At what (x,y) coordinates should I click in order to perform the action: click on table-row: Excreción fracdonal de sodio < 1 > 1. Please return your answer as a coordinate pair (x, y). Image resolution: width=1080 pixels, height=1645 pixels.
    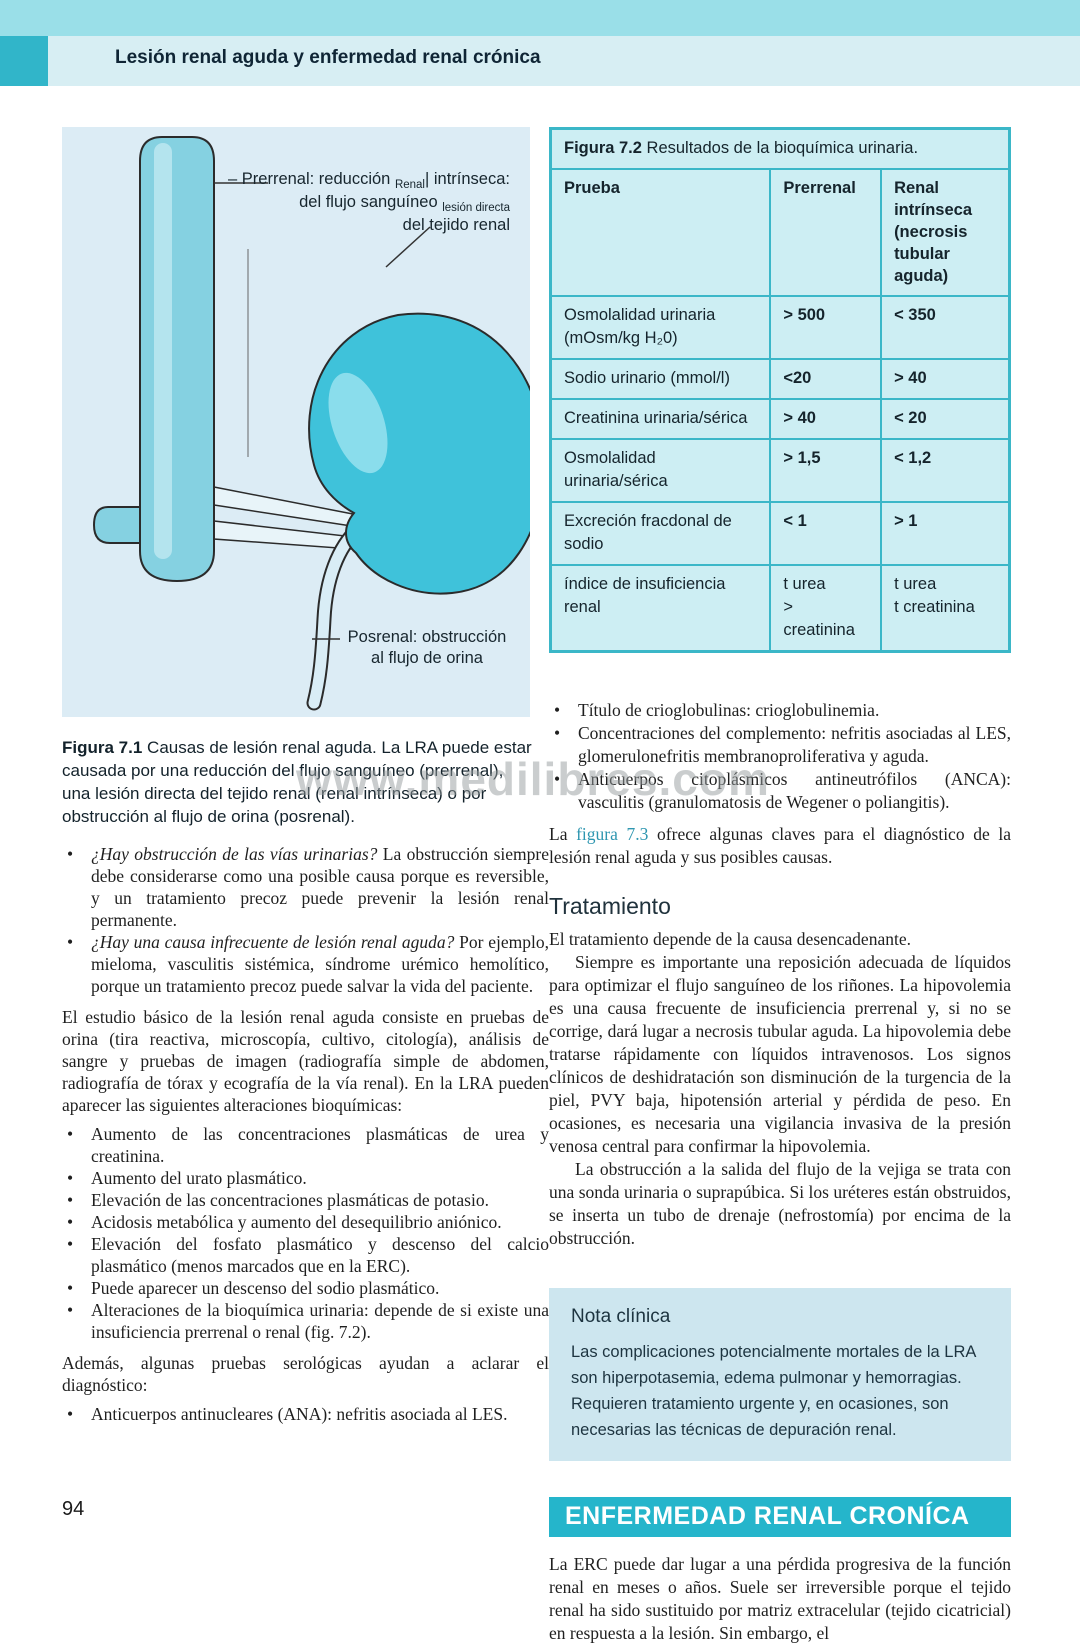
    Looking at the image, I should click on (780, 533).